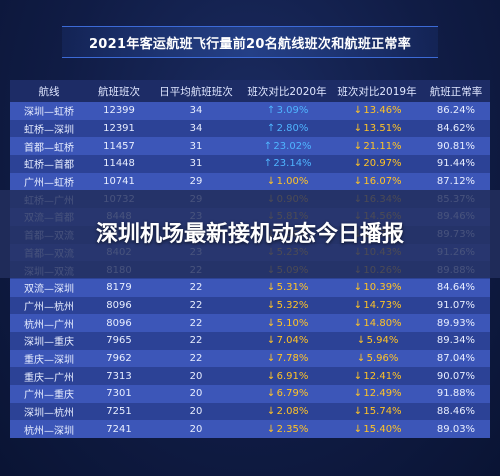 Image resolution: width=500 pixels, height=476 pixels. I want to click on table-row: 双流—深圳 8179 22 ↓5.31% ↓10.39% 84.64%, so click(250, 287).